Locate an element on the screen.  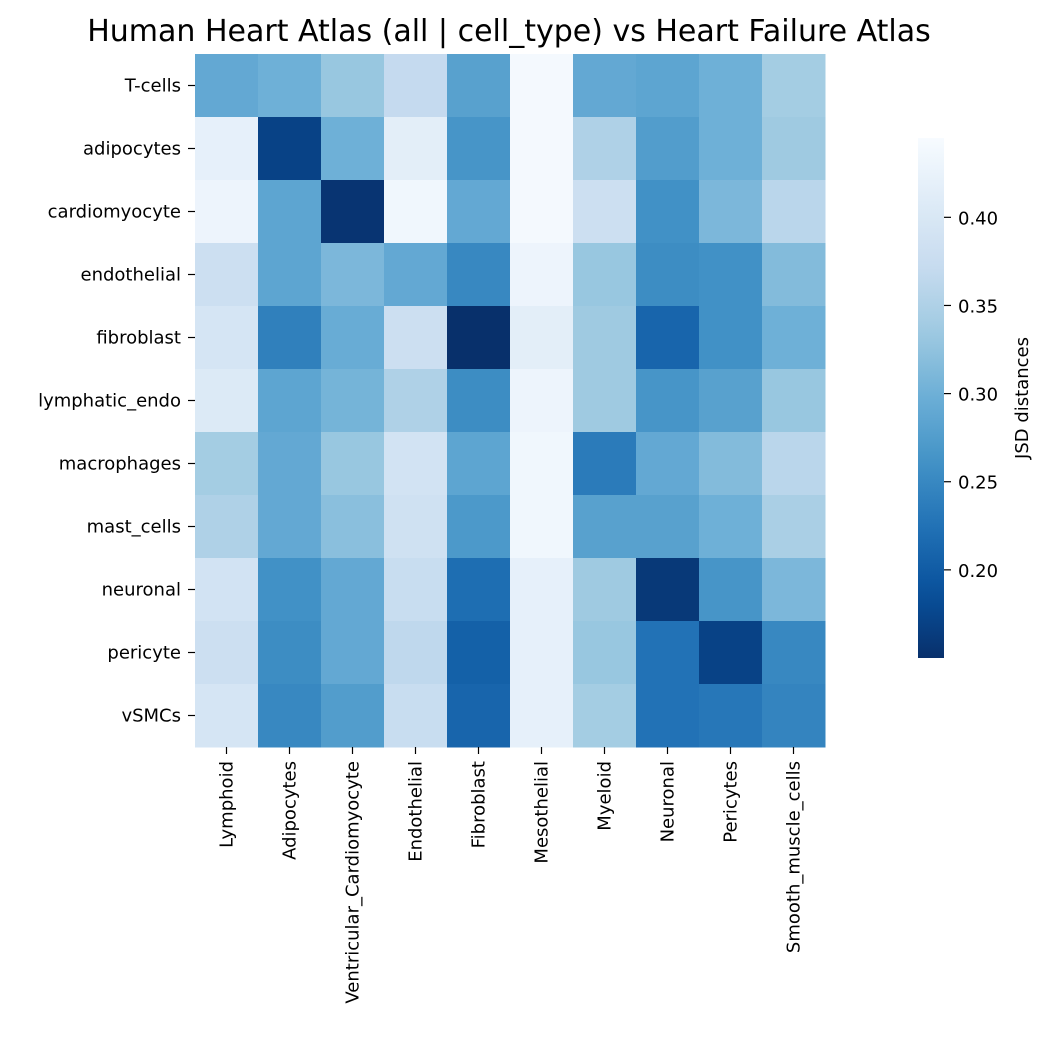
colorbar-tick-label: 0.40 is located at coordinates (978, 218).